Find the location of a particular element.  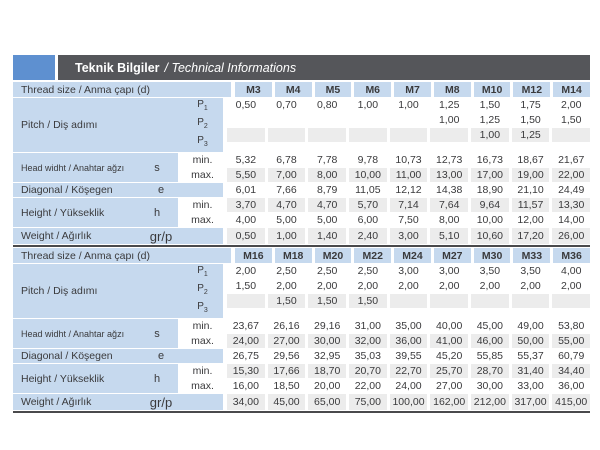

data-cell: 18,50 is located at coordinates (286, 386).